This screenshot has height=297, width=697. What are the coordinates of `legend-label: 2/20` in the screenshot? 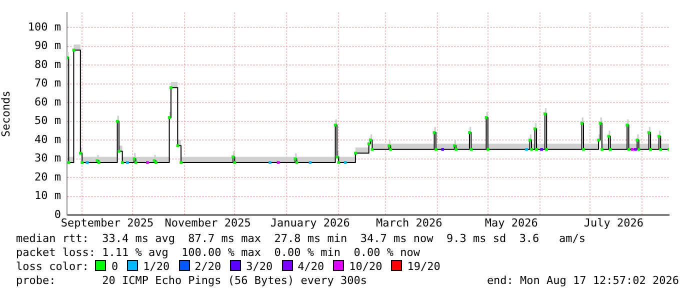 It's located at (208, 267).